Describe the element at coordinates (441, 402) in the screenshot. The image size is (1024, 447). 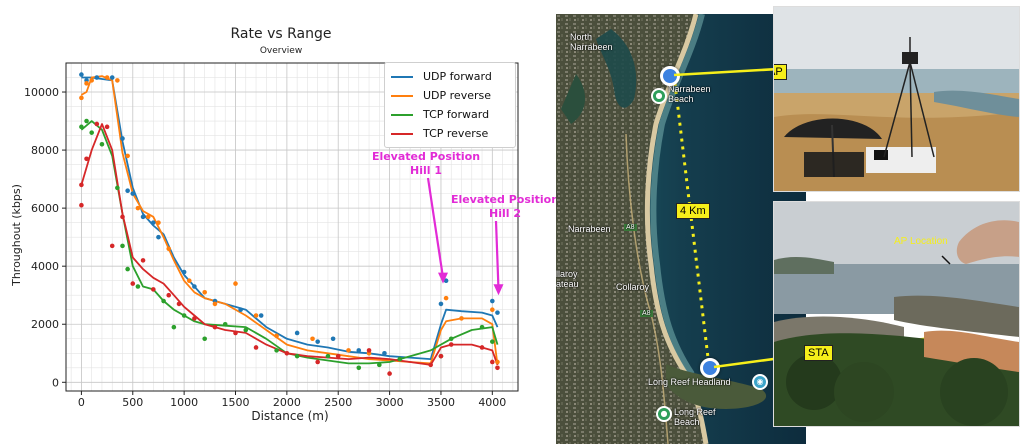
I see `x-tick-label: 3500` at that location.